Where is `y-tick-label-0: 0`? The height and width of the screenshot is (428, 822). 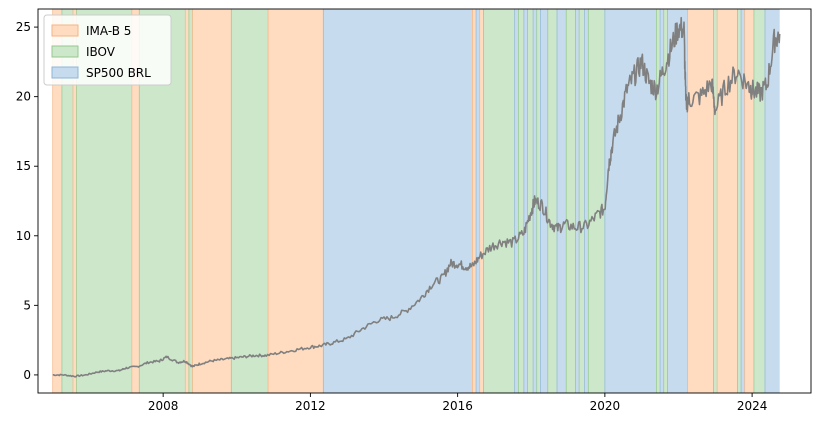 y-tick-label-0: 0 is located at coordinates (27, 375).